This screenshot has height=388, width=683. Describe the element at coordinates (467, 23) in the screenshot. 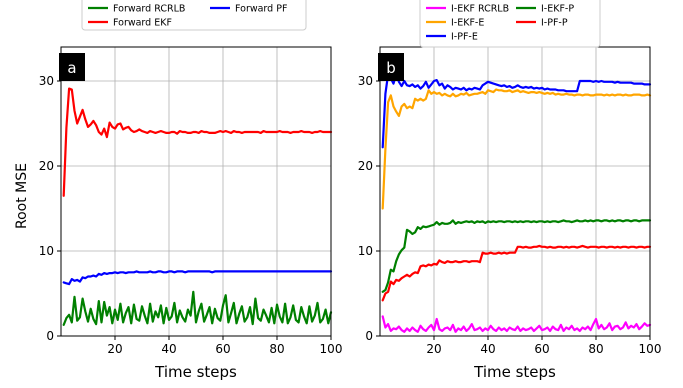

I see `legend-label: I-EKF-E` at that location.